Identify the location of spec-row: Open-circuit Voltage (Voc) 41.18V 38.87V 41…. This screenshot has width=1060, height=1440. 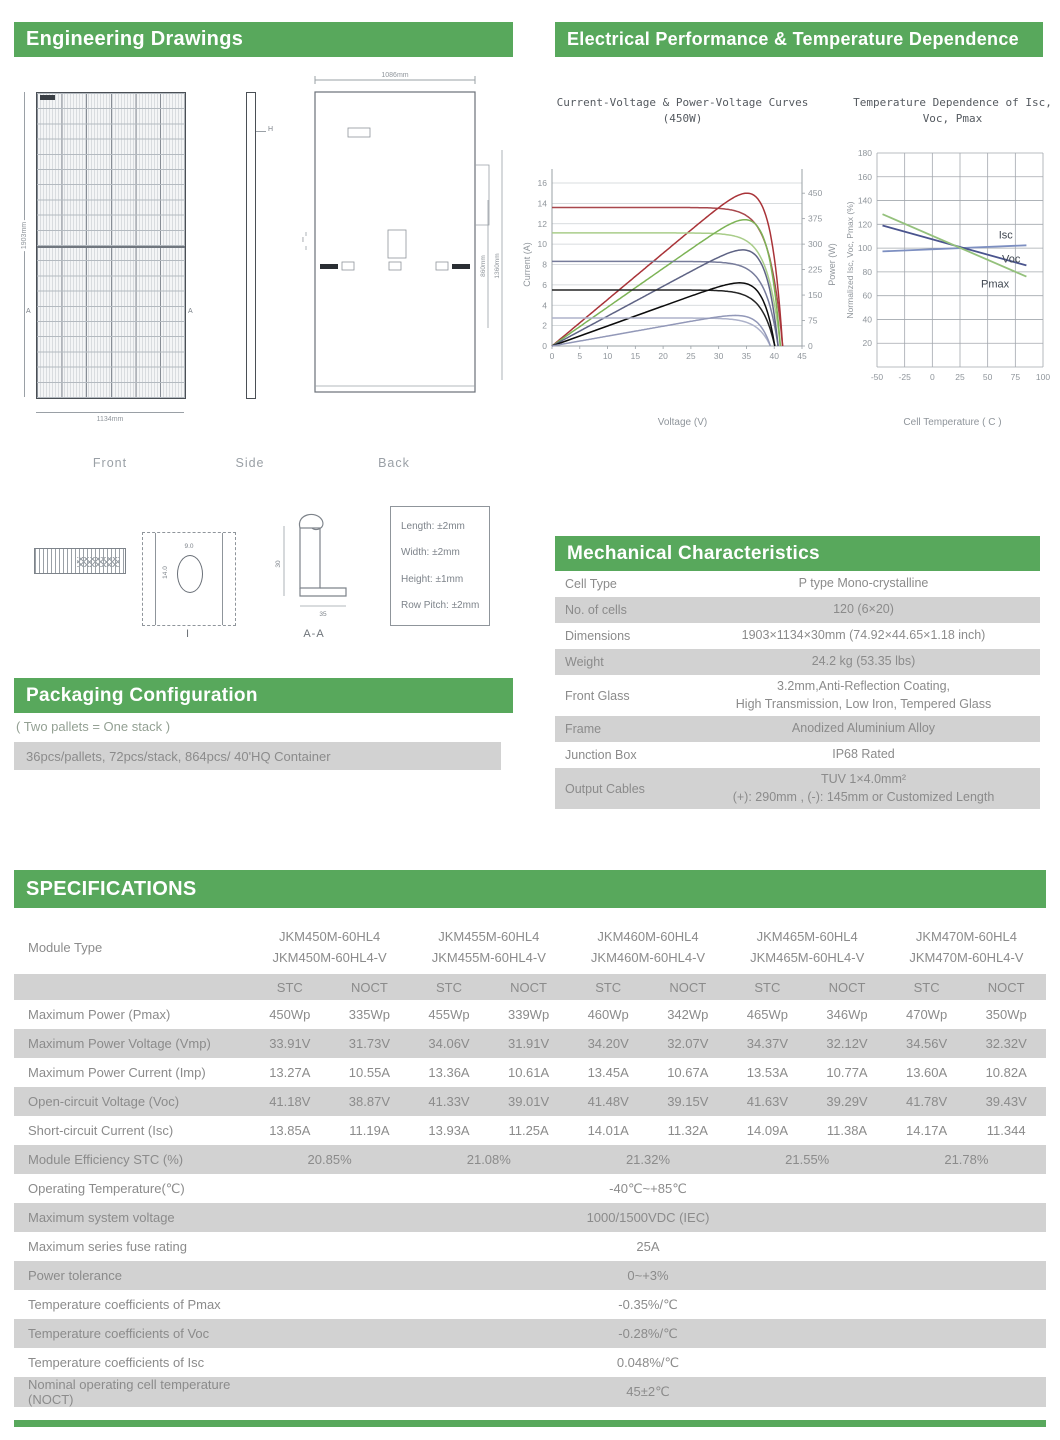
(530, 1101).